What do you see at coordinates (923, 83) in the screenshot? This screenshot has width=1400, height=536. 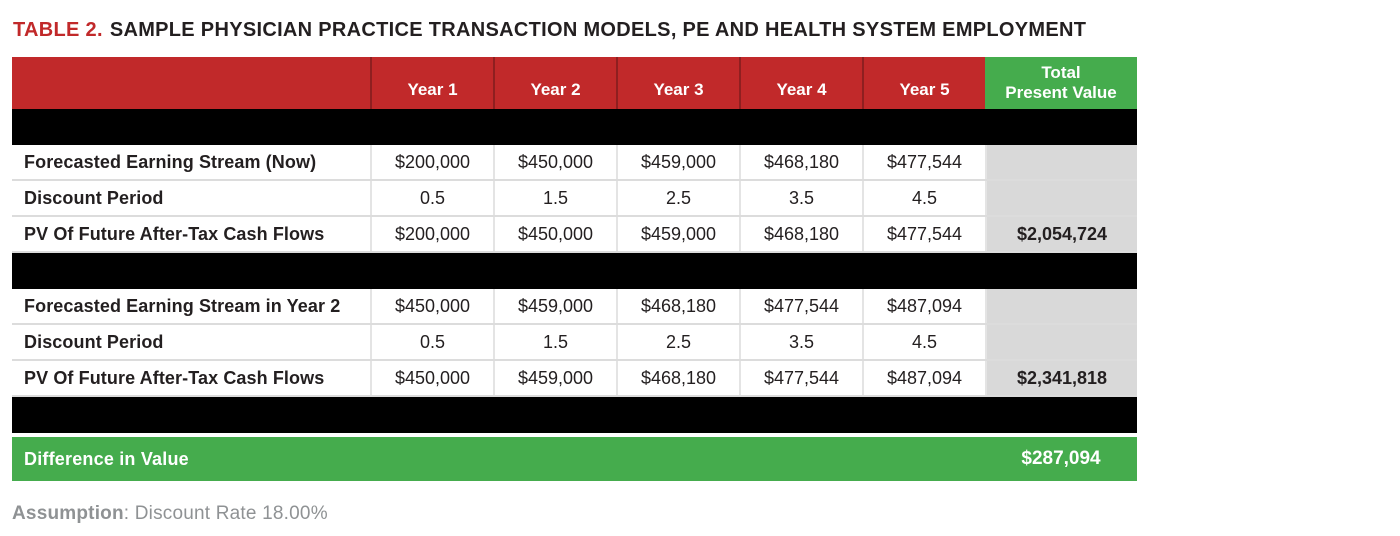 I see `header-cell-year5: Year 5` at bounding box center [923, 83].